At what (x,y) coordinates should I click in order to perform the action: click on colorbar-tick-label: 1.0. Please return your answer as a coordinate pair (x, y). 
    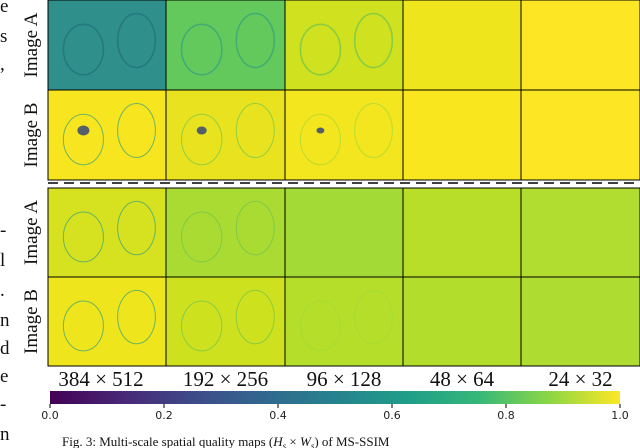
    Looking at the image, I should click on (620, 415).